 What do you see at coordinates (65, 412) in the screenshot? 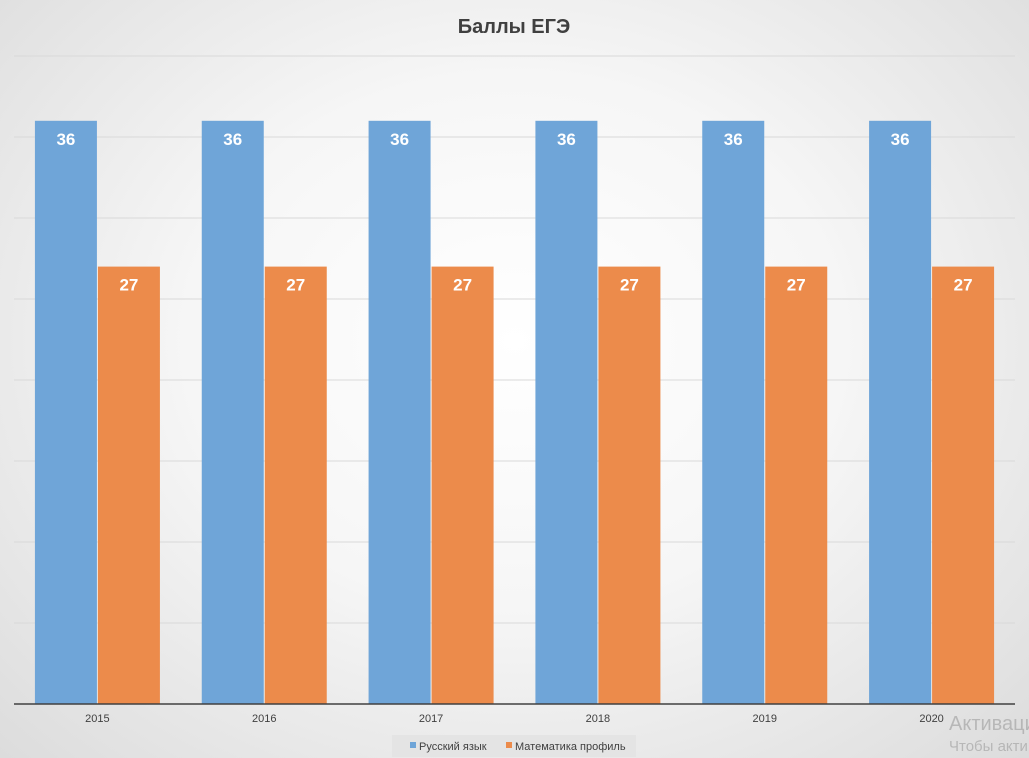
I see `bar-russian-2015` at bounding box center [65, 412].